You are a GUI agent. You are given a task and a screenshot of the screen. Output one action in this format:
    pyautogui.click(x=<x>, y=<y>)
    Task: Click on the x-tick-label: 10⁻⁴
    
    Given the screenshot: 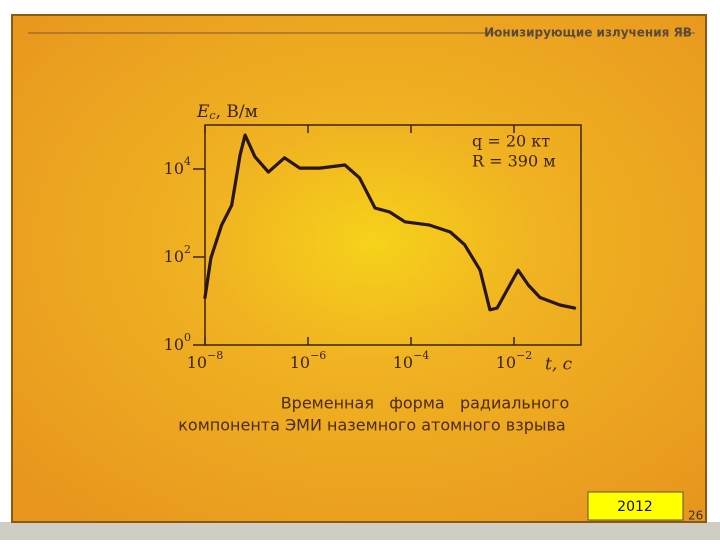 What is the action you would take?
    pyautogui.click(x=411, y=360)
    